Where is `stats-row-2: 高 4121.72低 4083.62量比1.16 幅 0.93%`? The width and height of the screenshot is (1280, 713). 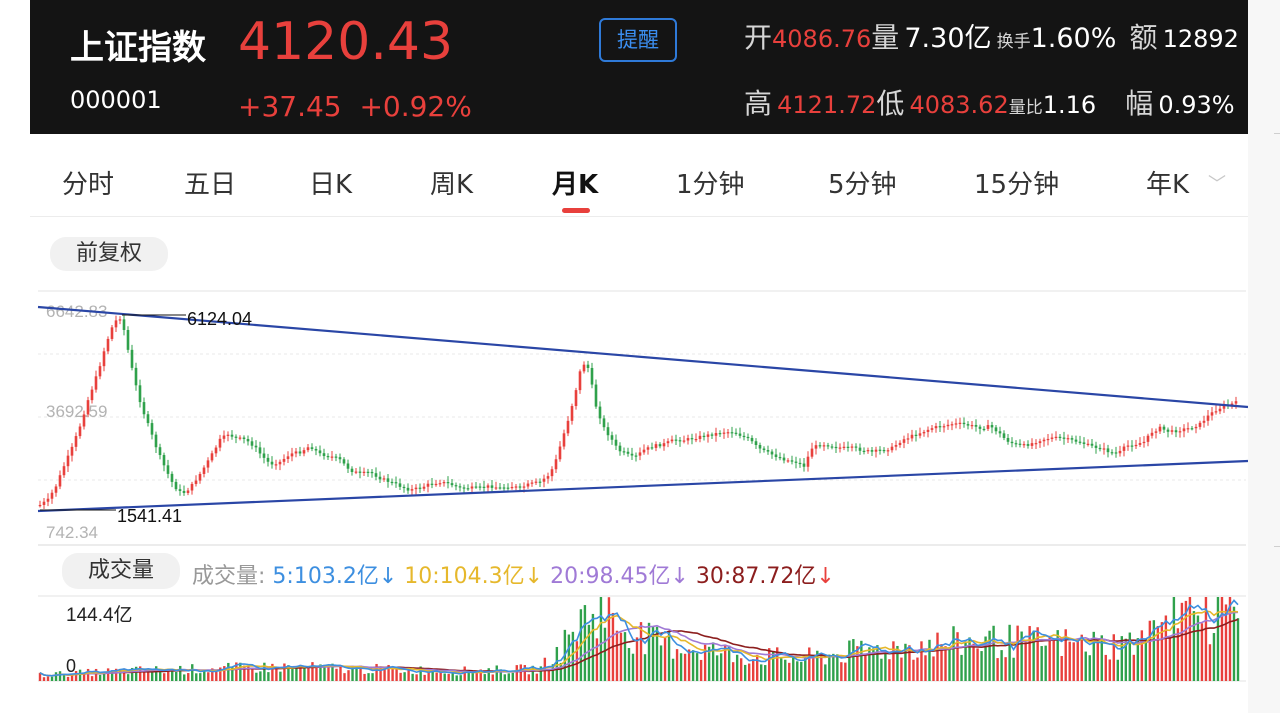 stats-row-2: 高 4121.72低 4083.62量比1.16 幅 0.93% is located at coordinates (989, 102).